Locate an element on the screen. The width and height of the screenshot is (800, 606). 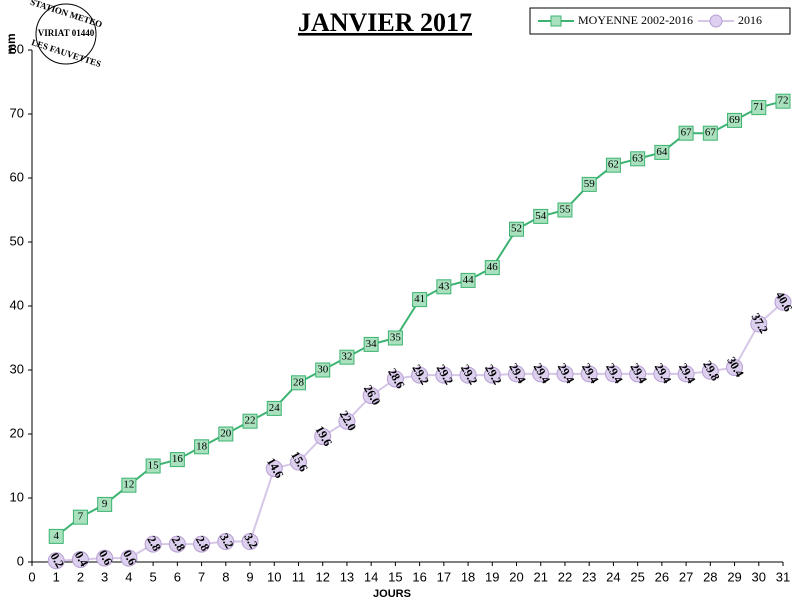
data-label: 52 is located at coordinates (516, 229).